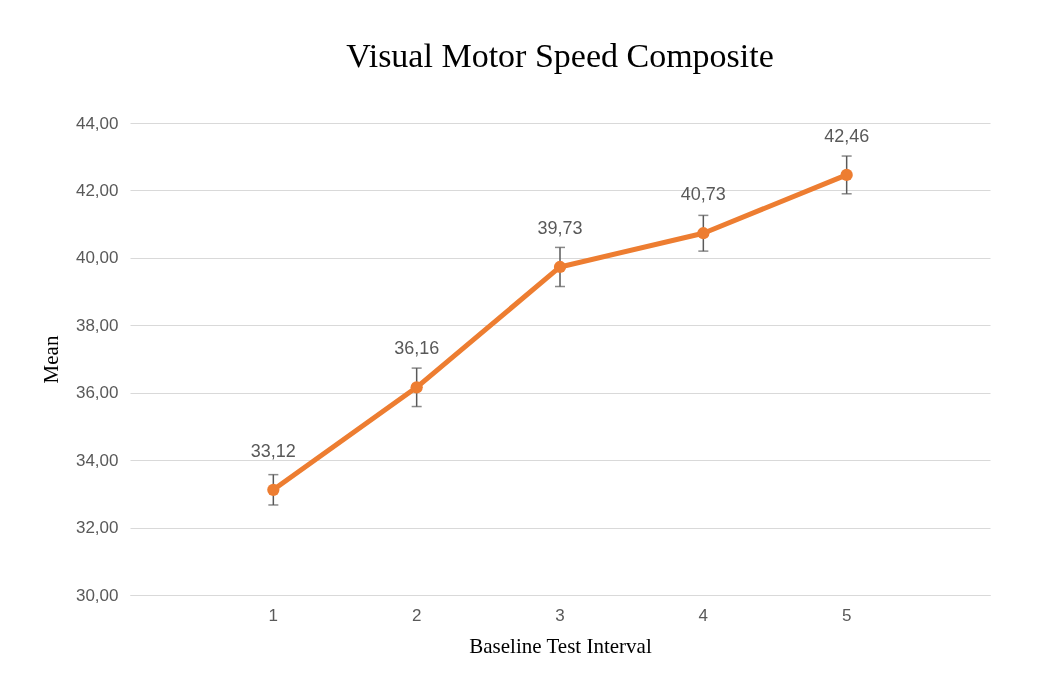 Image resolution: width=1040 pixels, height=687 pixels. I want to click on y-tick-label: 36,00, so click(97, 393).